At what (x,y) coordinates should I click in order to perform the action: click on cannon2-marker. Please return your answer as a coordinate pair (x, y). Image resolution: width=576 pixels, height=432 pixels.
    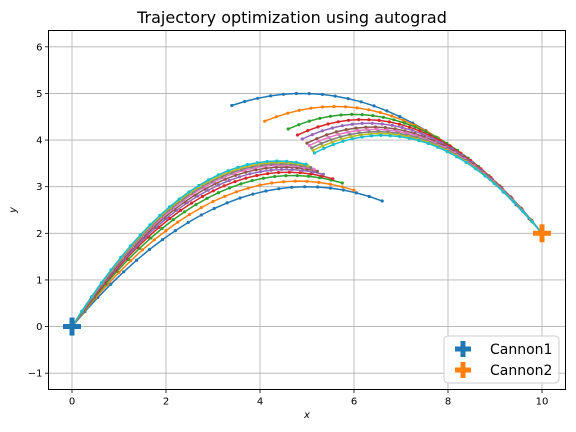
    Looking at the image, I should click on (542, 233).